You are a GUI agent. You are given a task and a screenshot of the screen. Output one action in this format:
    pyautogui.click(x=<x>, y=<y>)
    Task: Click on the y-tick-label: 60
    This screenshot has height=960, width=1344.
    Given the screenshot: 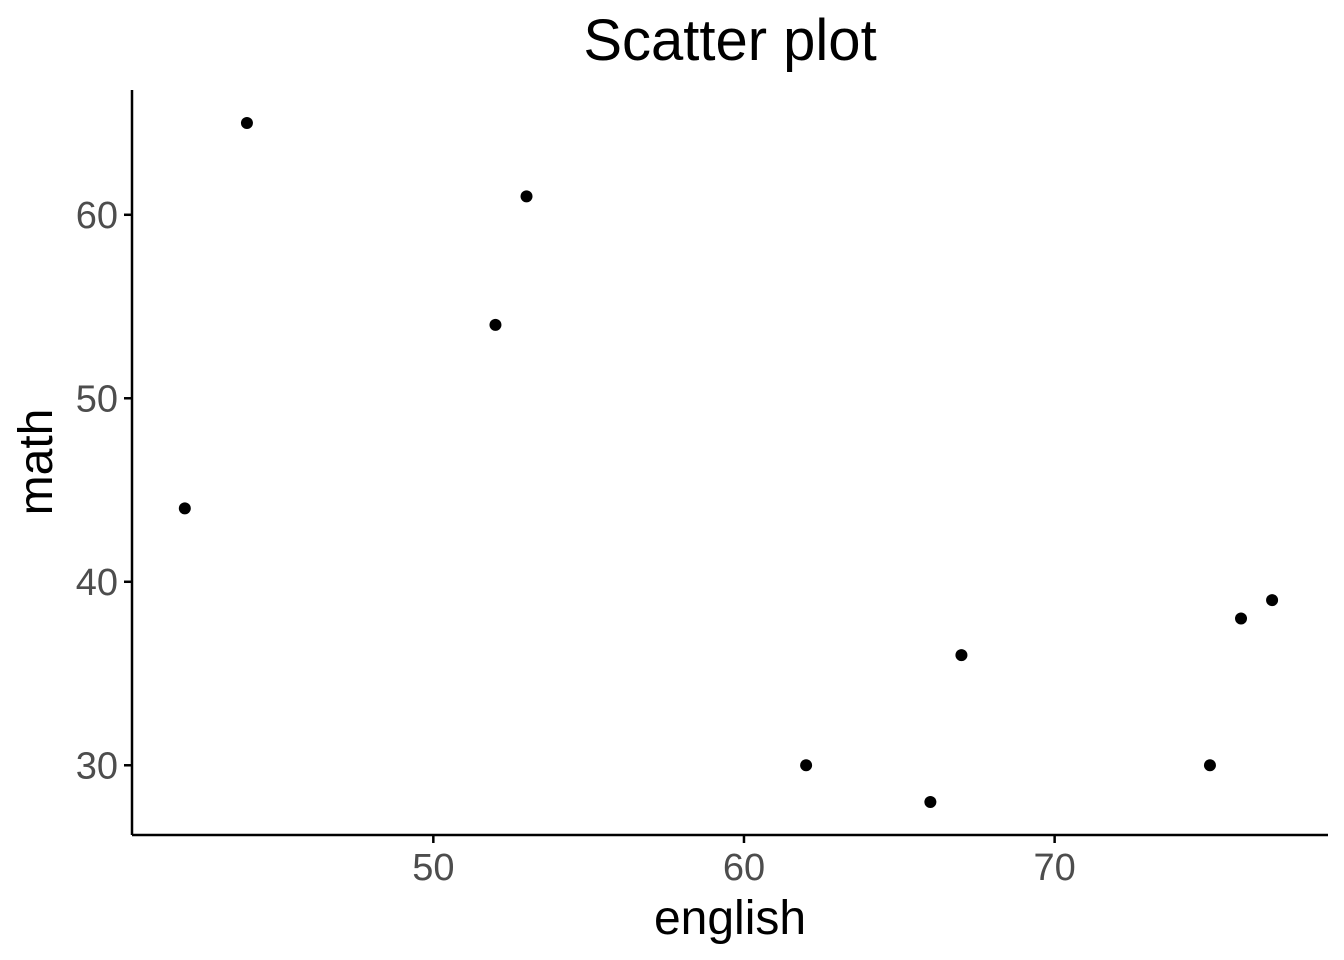 What is the action you would take?
    pyautogui.click(x=97, y=216)
    